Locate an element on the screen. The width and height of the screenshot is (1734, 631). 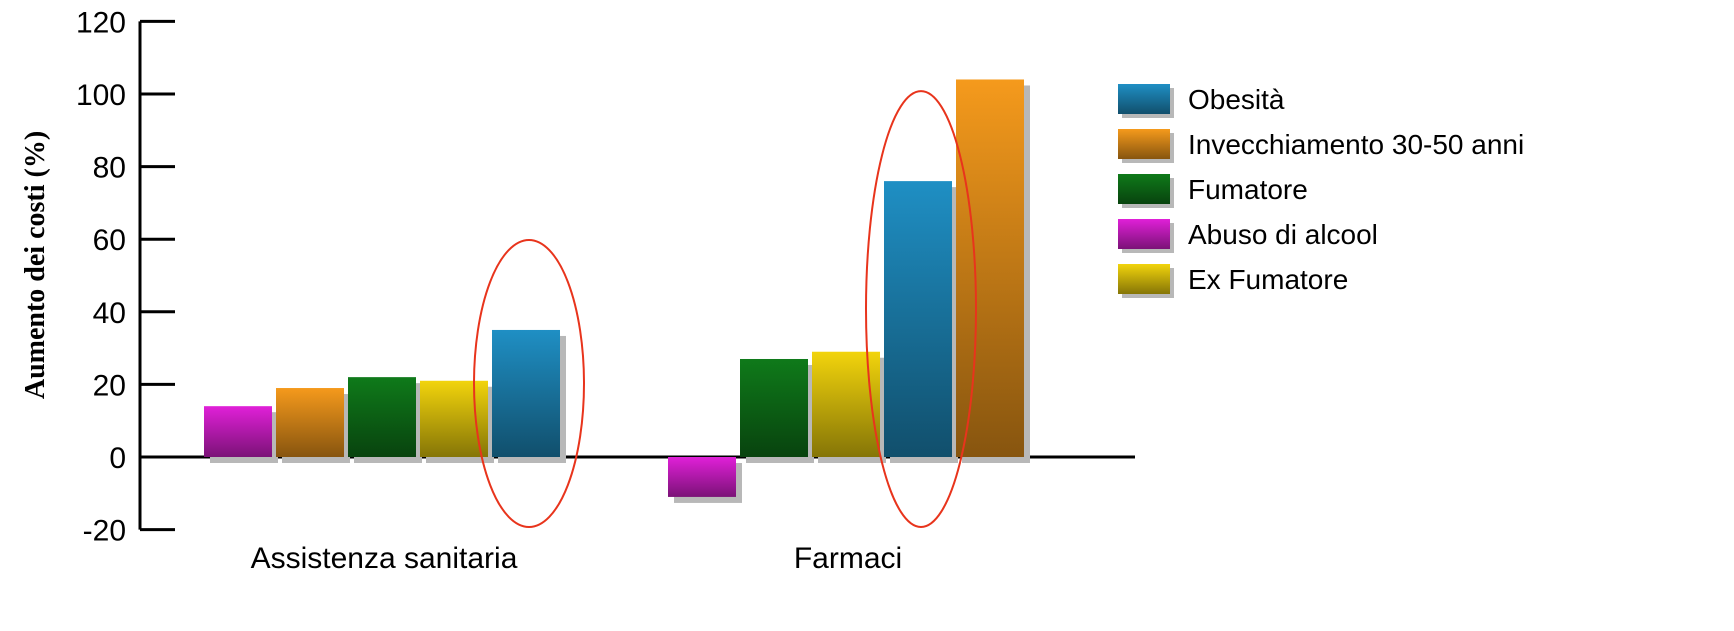
bar-ex-fumatore-assistenza-sanitaria is located at coordinates (454, 418).